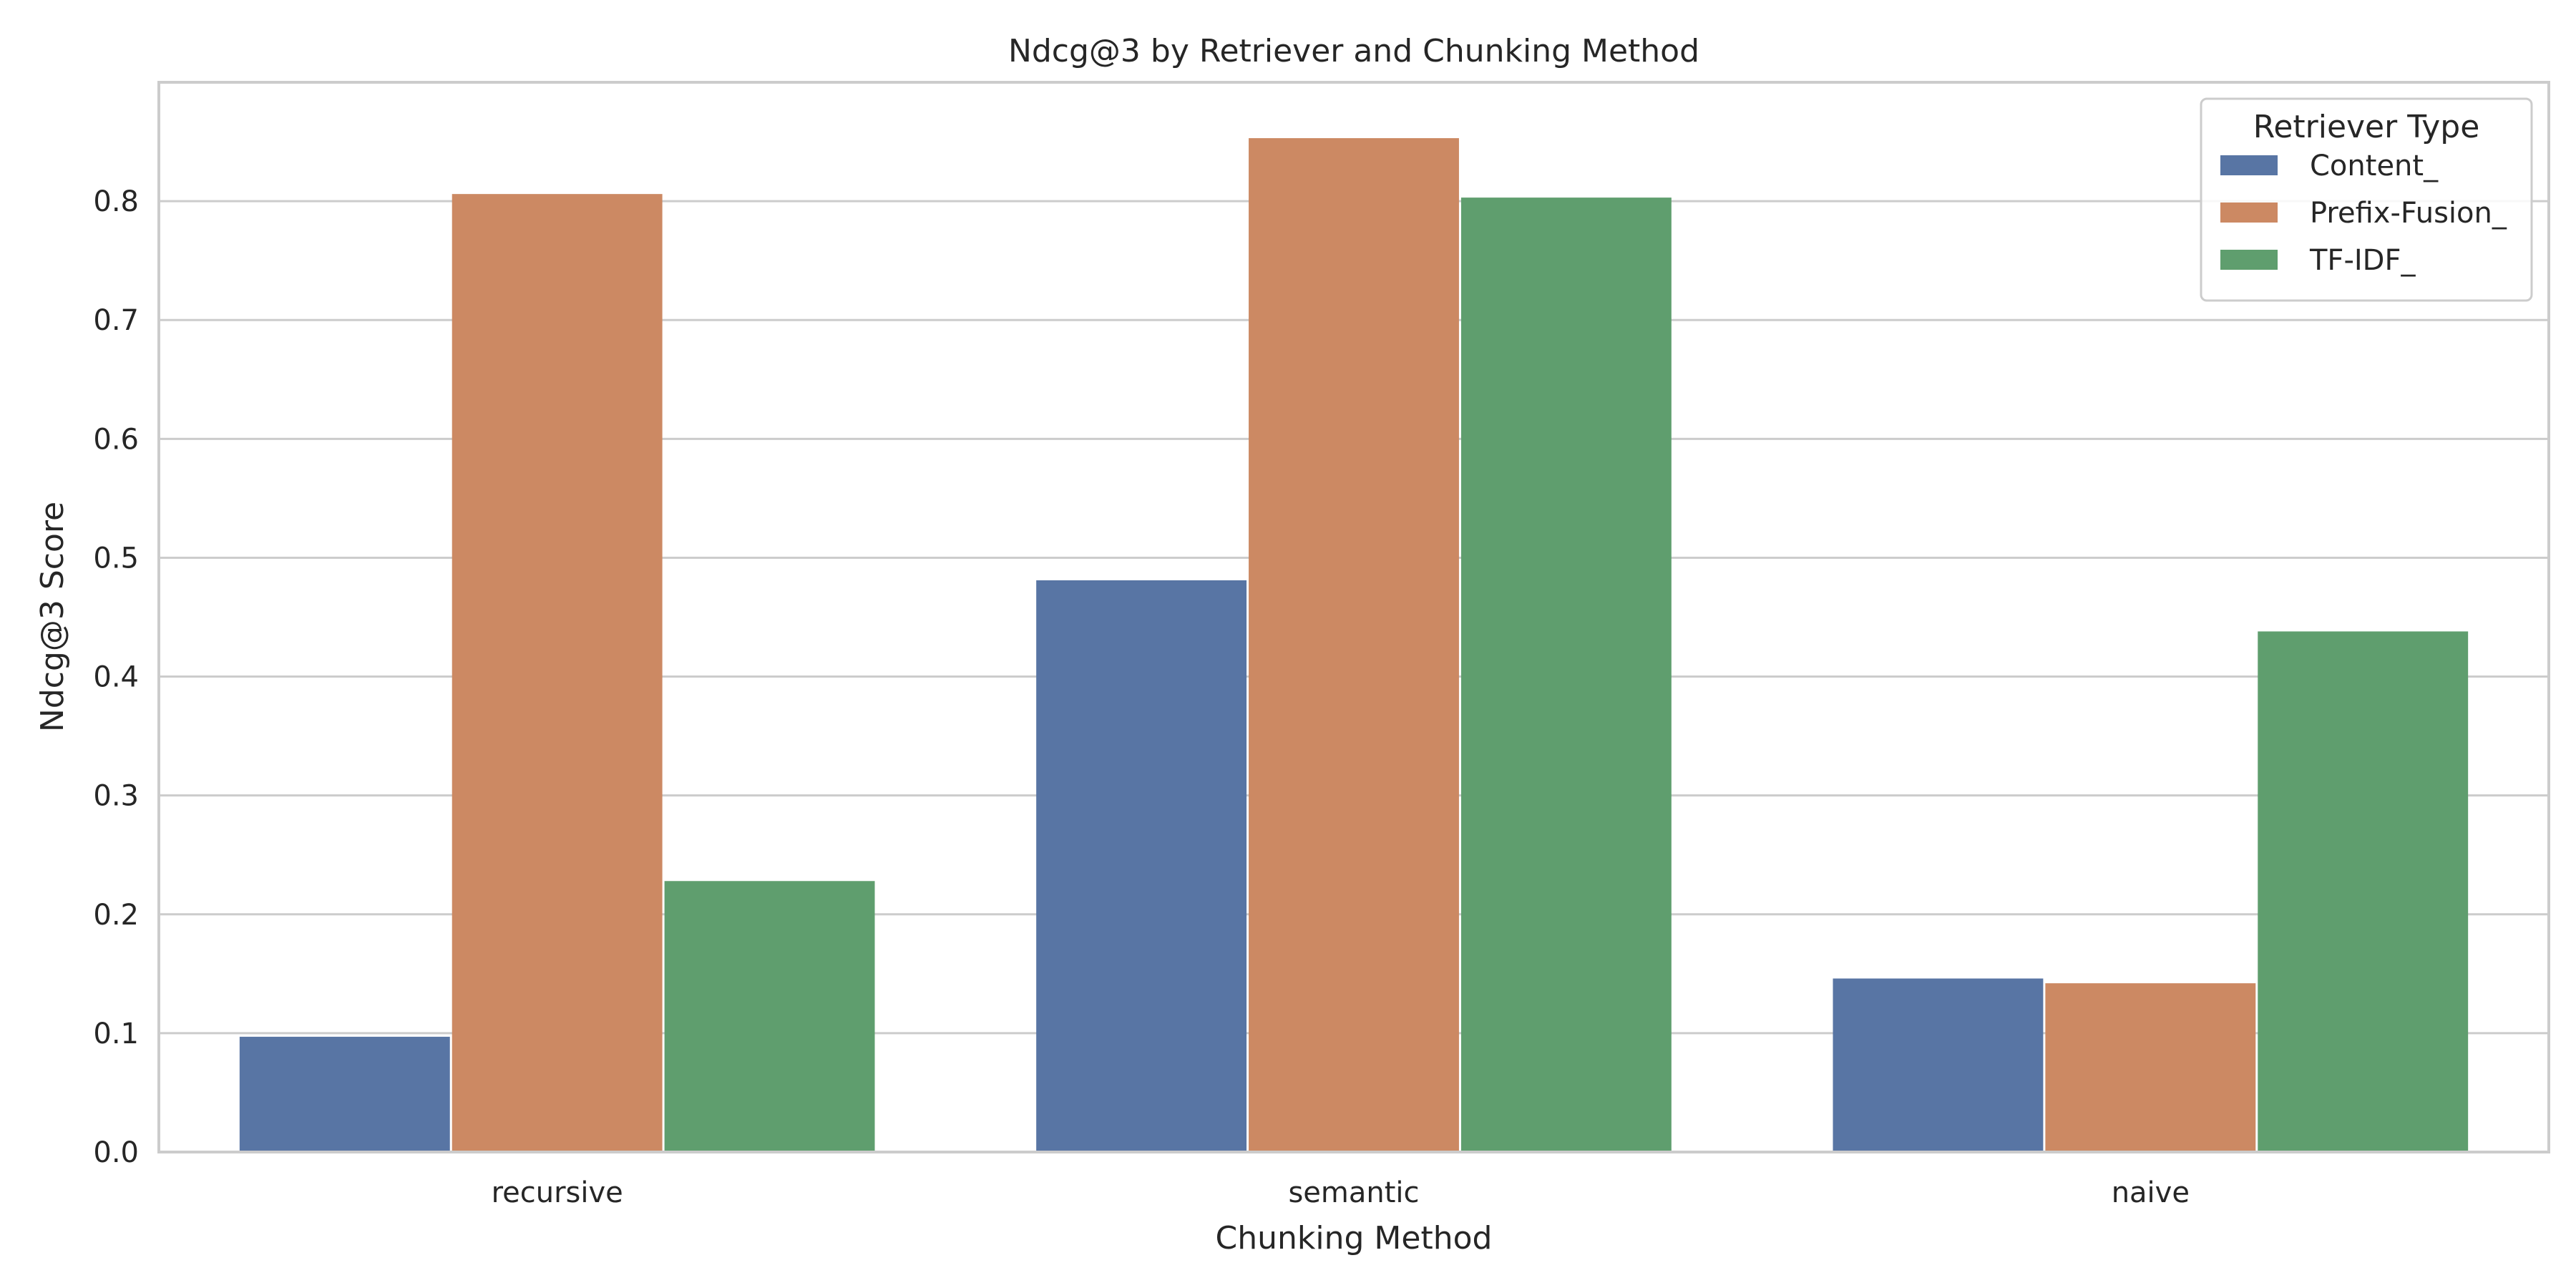 This screenshot has height=1288, width=2576. What do you see at coordinates (116, 439) in the screenshot?
I see `y-tick-label: 0.6` at bounding box center [116, 439].